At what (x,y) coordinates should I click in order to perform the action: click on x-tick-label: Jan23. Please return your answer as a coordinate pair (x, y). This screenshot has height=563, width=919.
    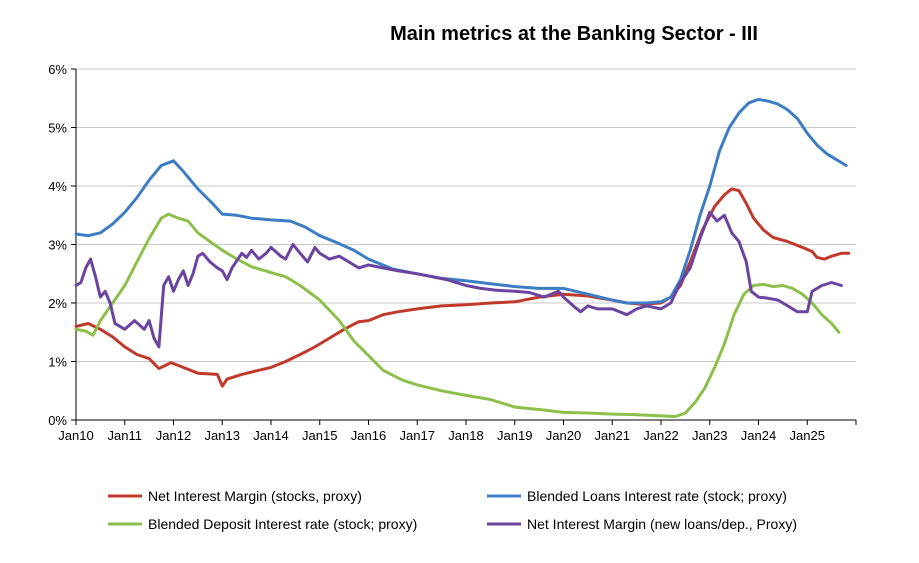
    Looking at the image, I should click on (709, 435).